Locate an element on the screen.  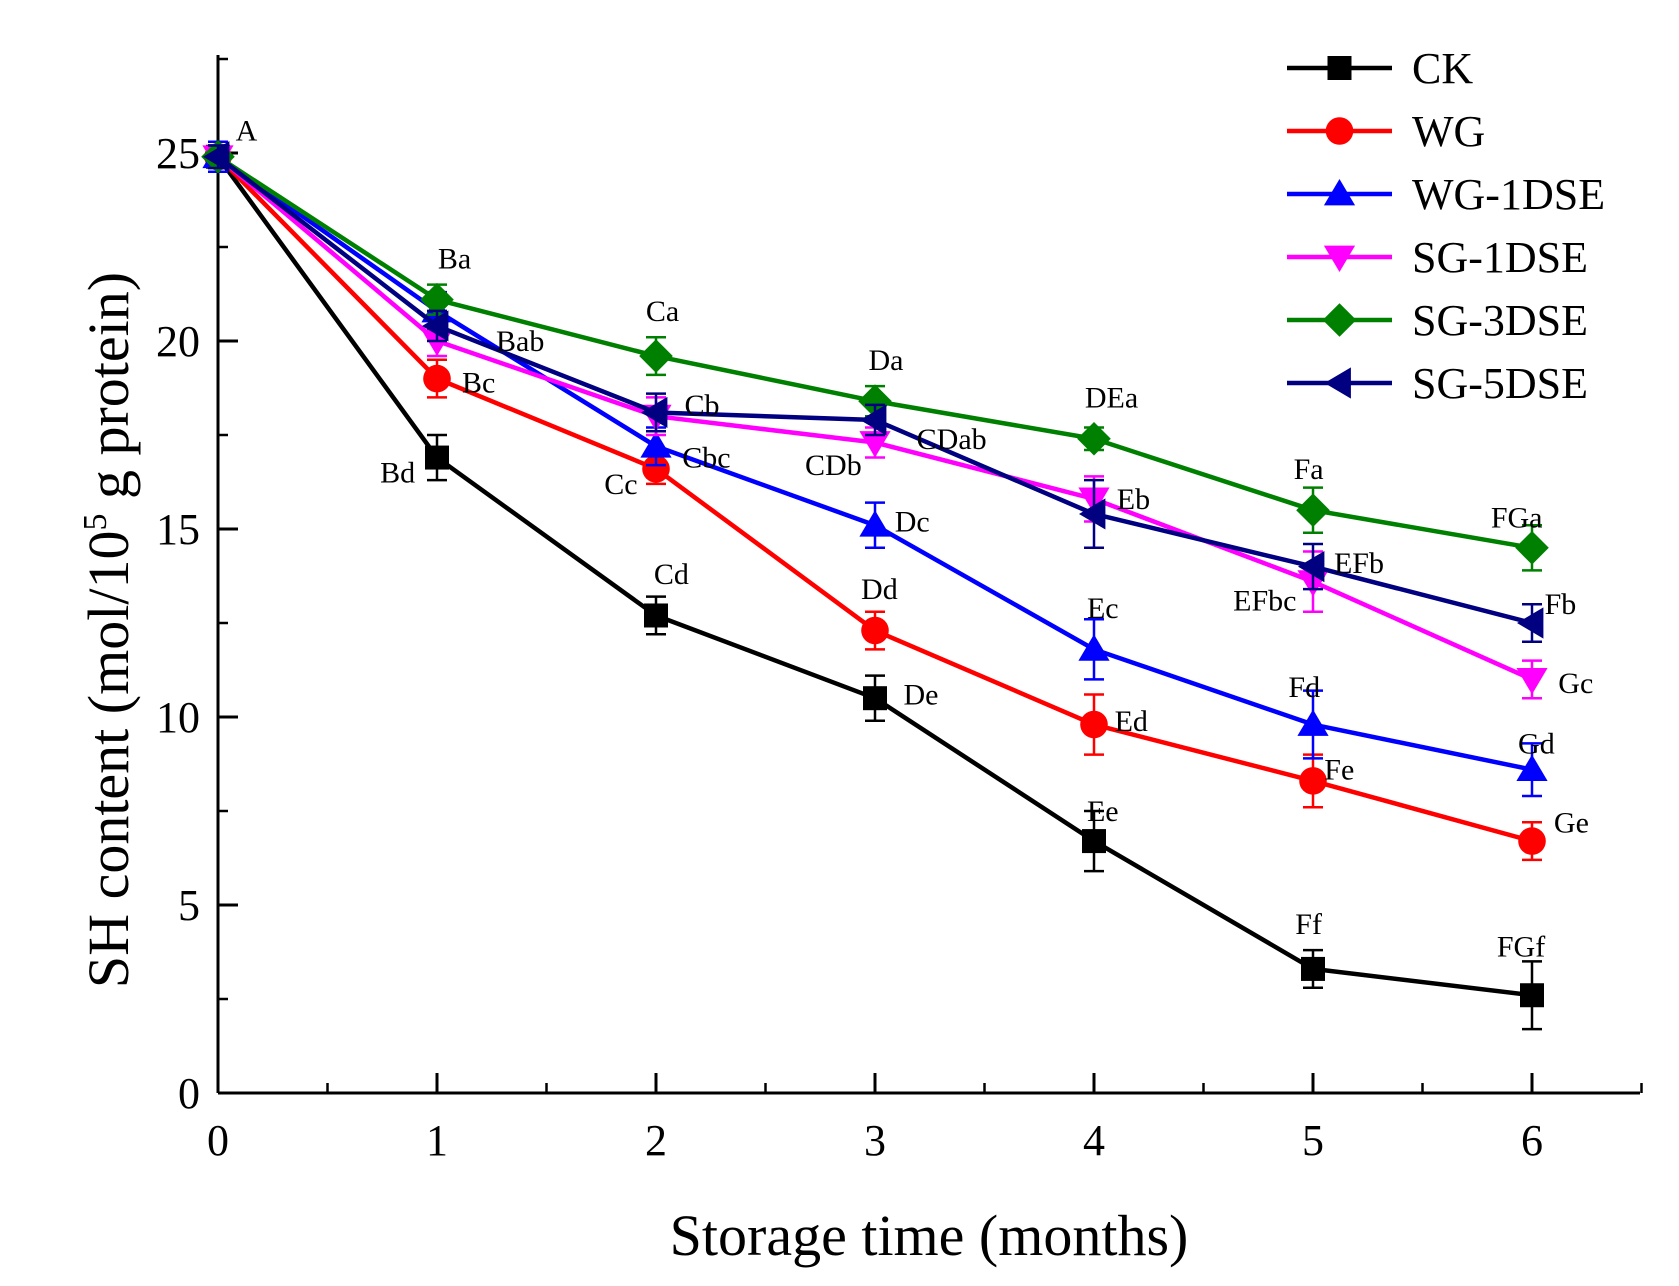
legend-label: WG is located at coordinates (1448, 131).